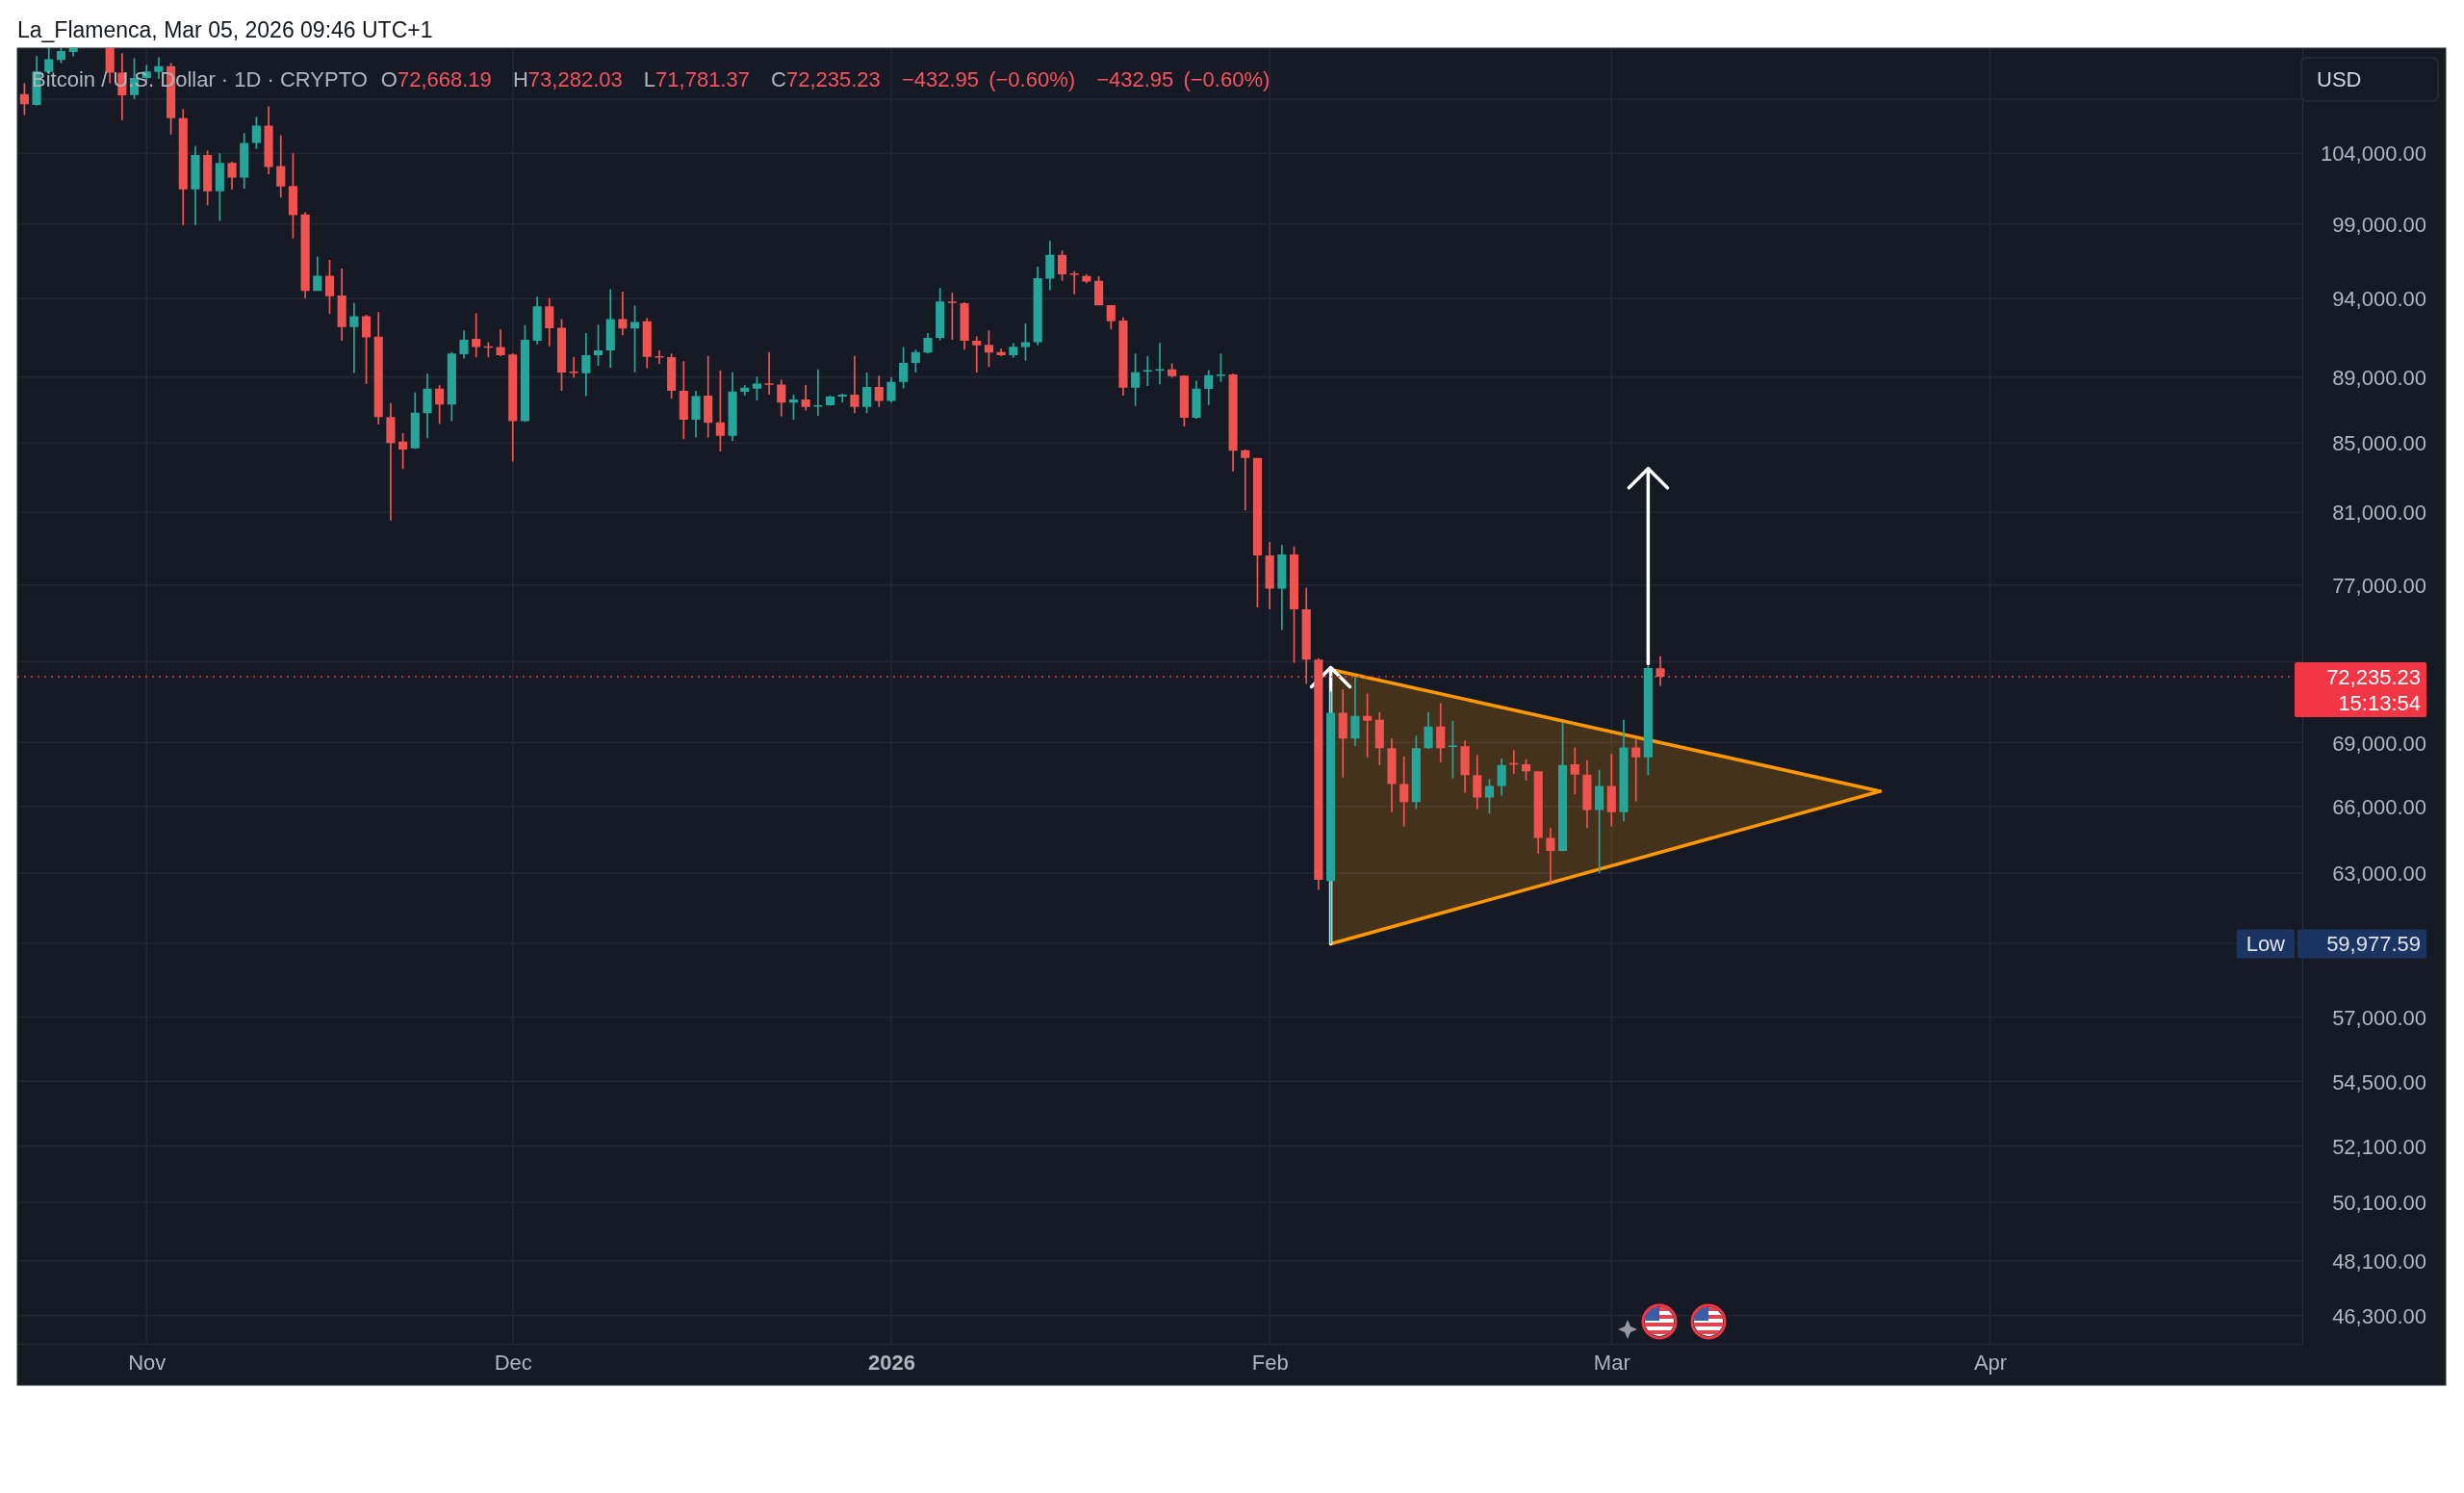  I want to click on y-tick-label: 46,300.00, so click(2379, 1315).